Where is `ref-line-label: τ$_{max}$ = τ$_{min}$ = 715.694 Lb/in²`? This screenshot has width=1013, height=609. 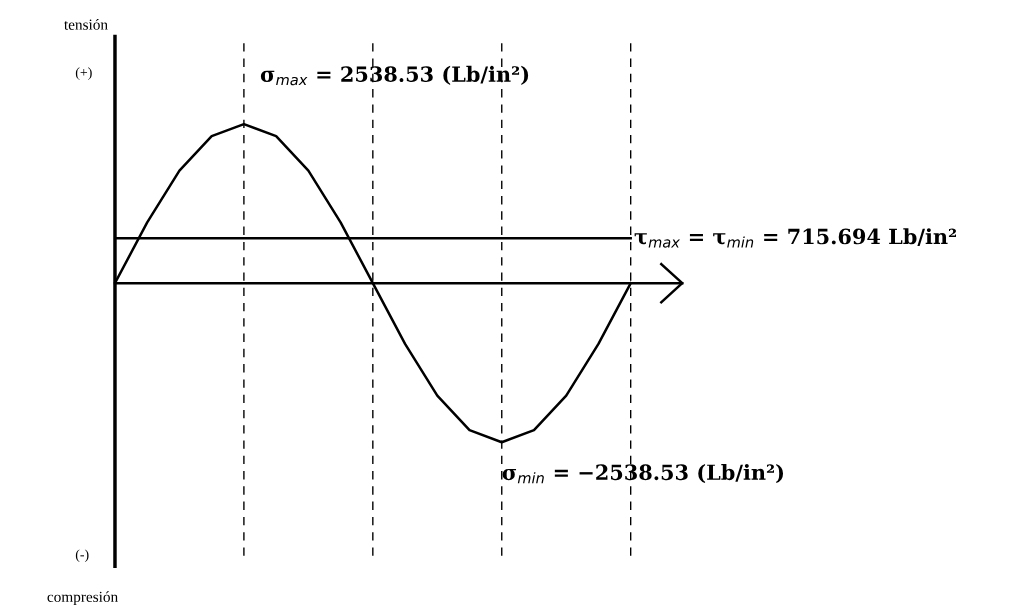
ref-line-label: τ$_{max}$ = τ$_{min}$ = 715.694 Lb/in² is located at coordinates (795, 238).